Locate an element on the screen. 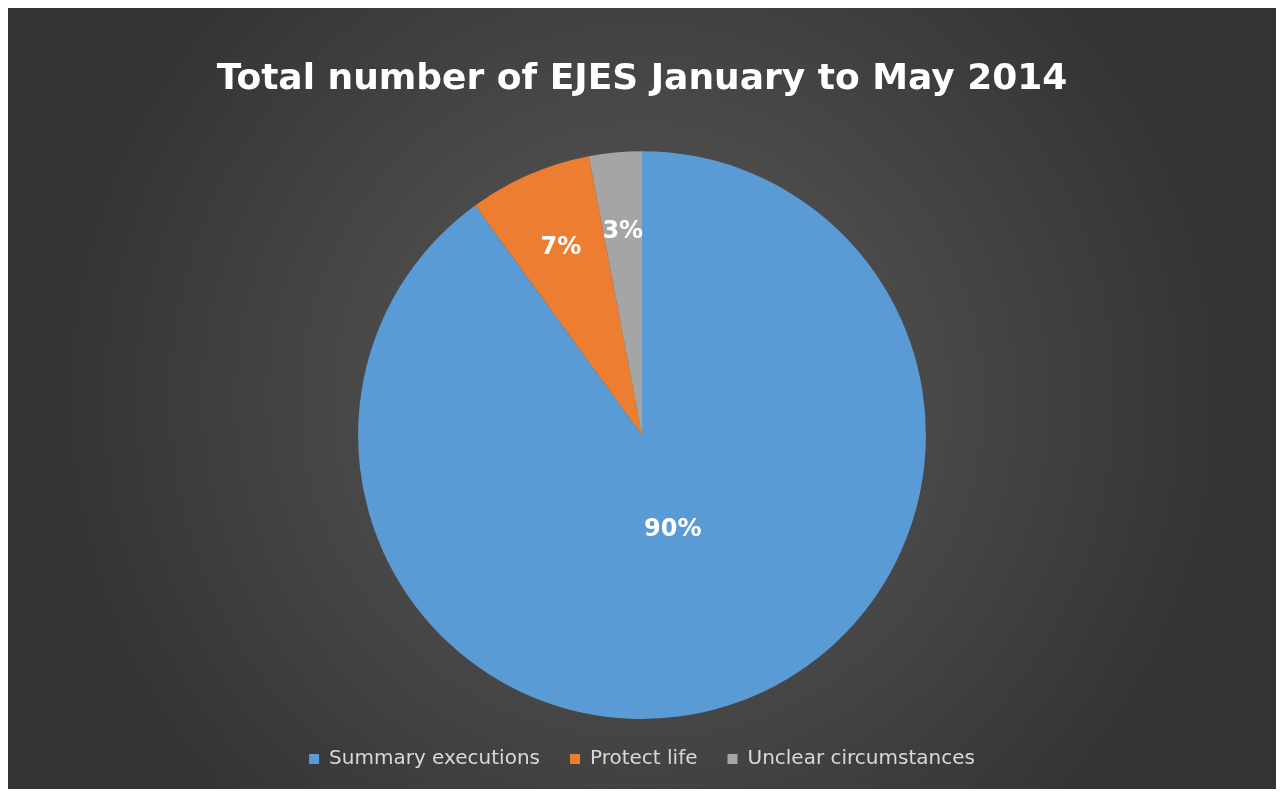  data-label: 90% is located at coordinates (672, 527).